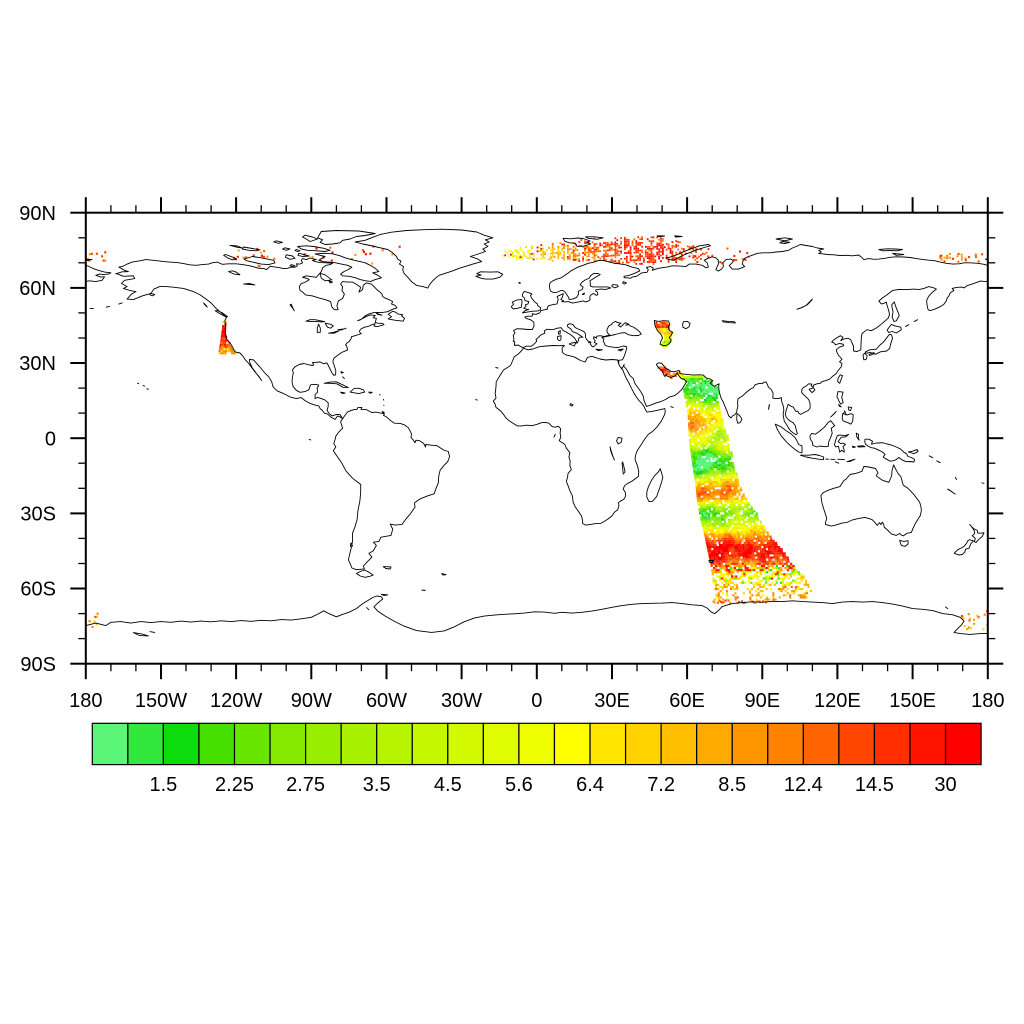 This screenshot has width=1024, height=1024. What do you see at coordinates (661, 785) in the screenshot?
I see `svg-text: 7.2` at bounding box center [661, 785].